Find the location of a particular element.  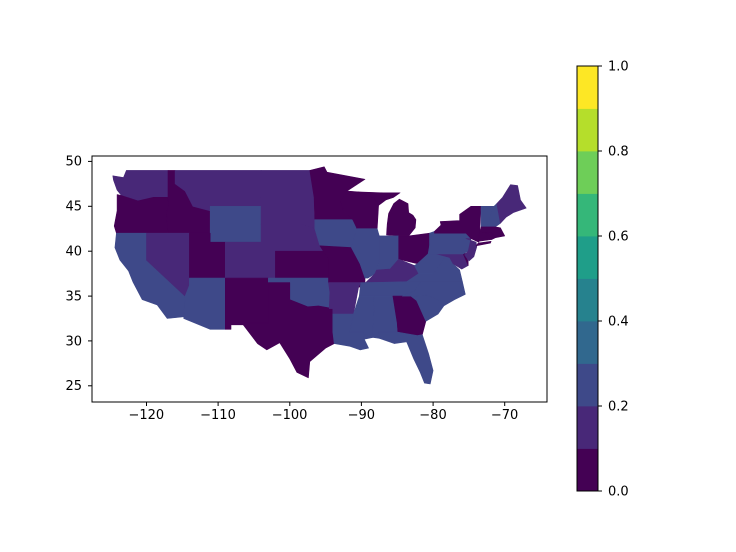

state-region-pa is located at coordinates (450, 243).